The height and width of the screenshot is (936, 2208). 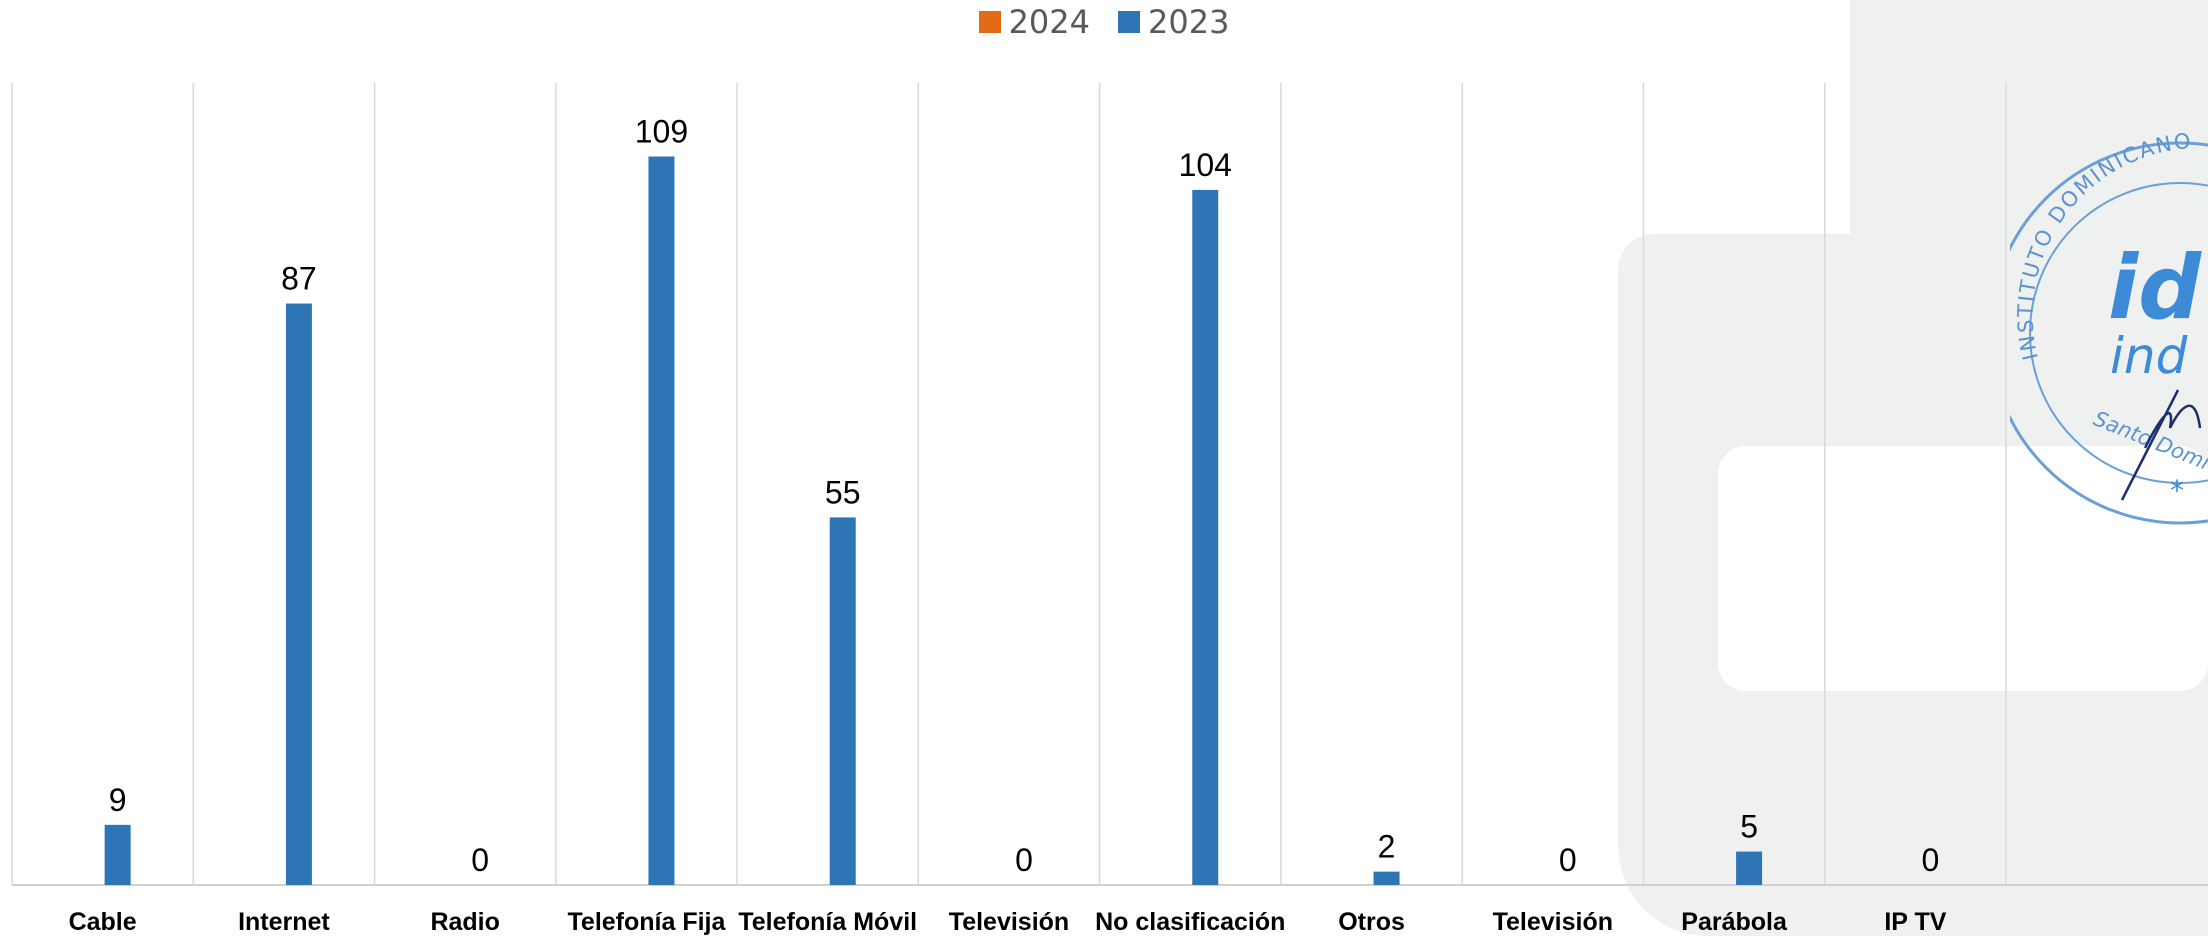 I want to click on chart-legend: 2024 2023, so click(x=1104, y=22).